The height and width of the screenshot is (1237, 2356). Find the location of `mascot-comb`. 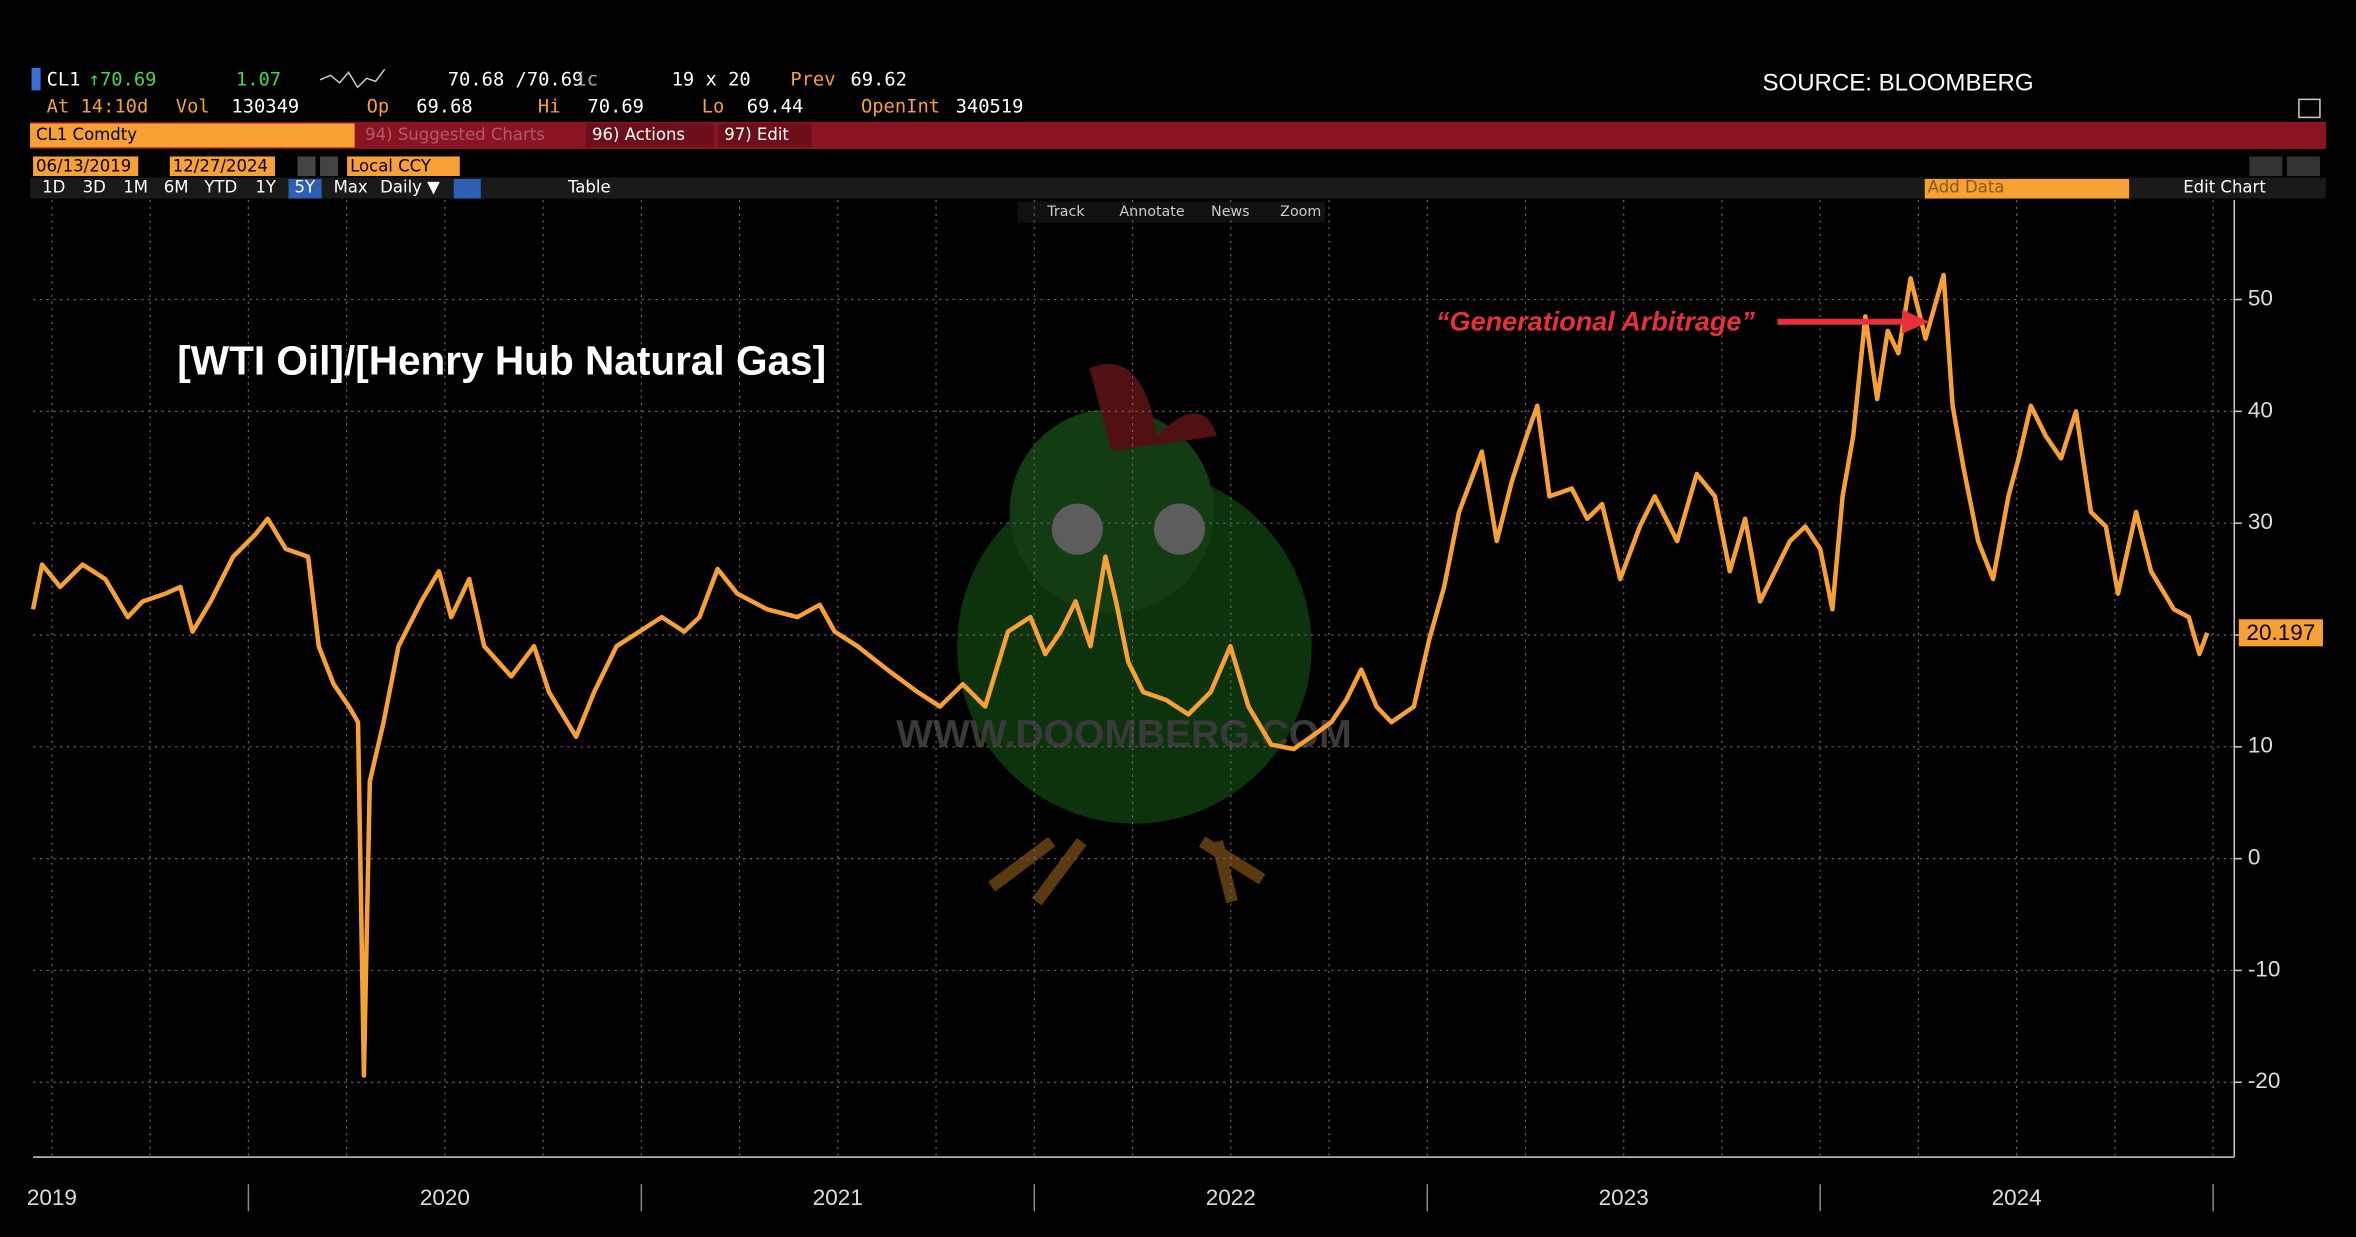

mascot-comb is located at coordinates (1153, 407).